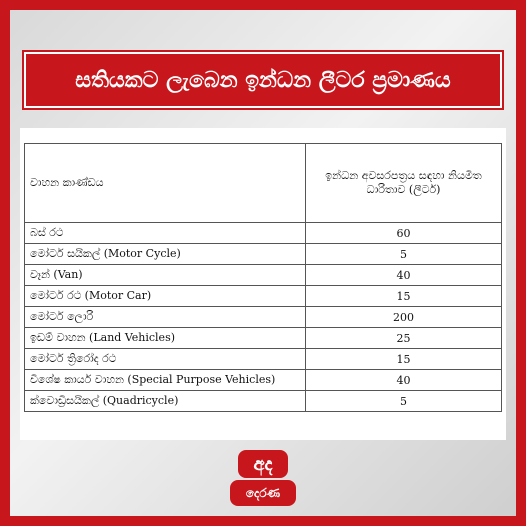 Image resolution: width=526 pixels, height=526 pixels. I want to click on table-row: බස් රථ 60, so click(263, 233).